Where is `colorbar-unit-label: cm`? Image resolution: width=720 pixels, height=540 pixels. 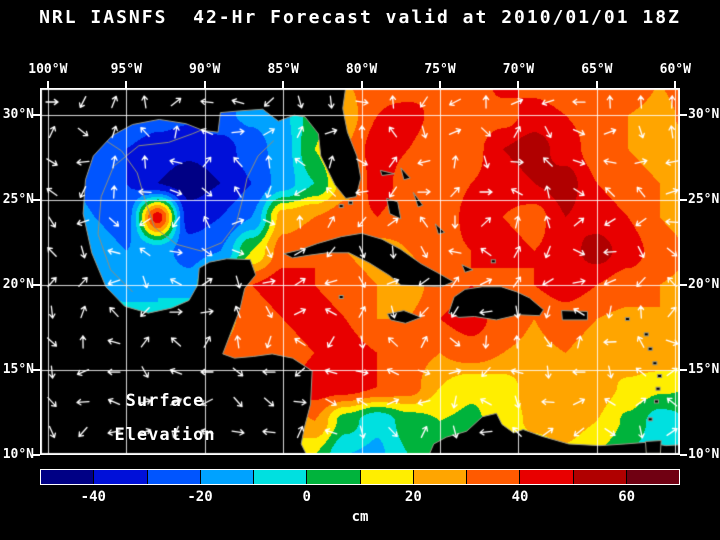 colorbar-unit-label: cm is located at coordinates (360, 517).